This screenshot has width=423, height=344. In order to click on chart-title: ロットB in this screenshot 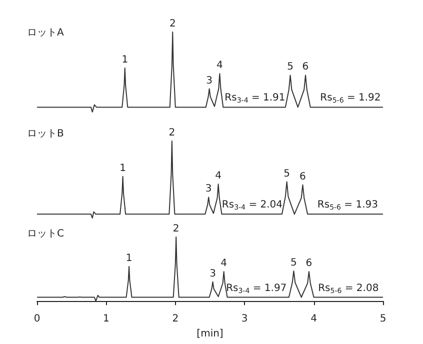, I will do `click(45, 134)`.